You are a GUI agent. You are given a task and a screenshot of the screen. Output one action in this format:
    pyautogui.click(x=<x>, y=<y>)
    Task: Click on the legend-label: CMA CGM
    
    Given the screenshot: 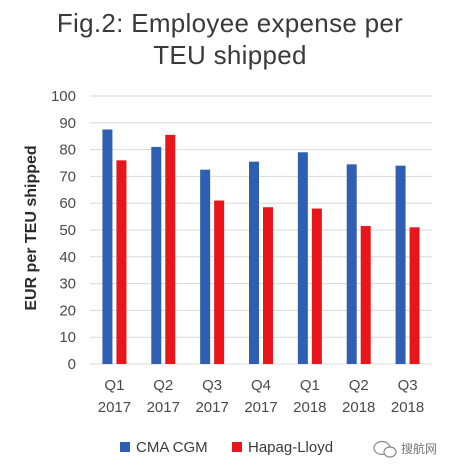 What is the action you would take?
    pyautogui.click(x=172, y=447)
    